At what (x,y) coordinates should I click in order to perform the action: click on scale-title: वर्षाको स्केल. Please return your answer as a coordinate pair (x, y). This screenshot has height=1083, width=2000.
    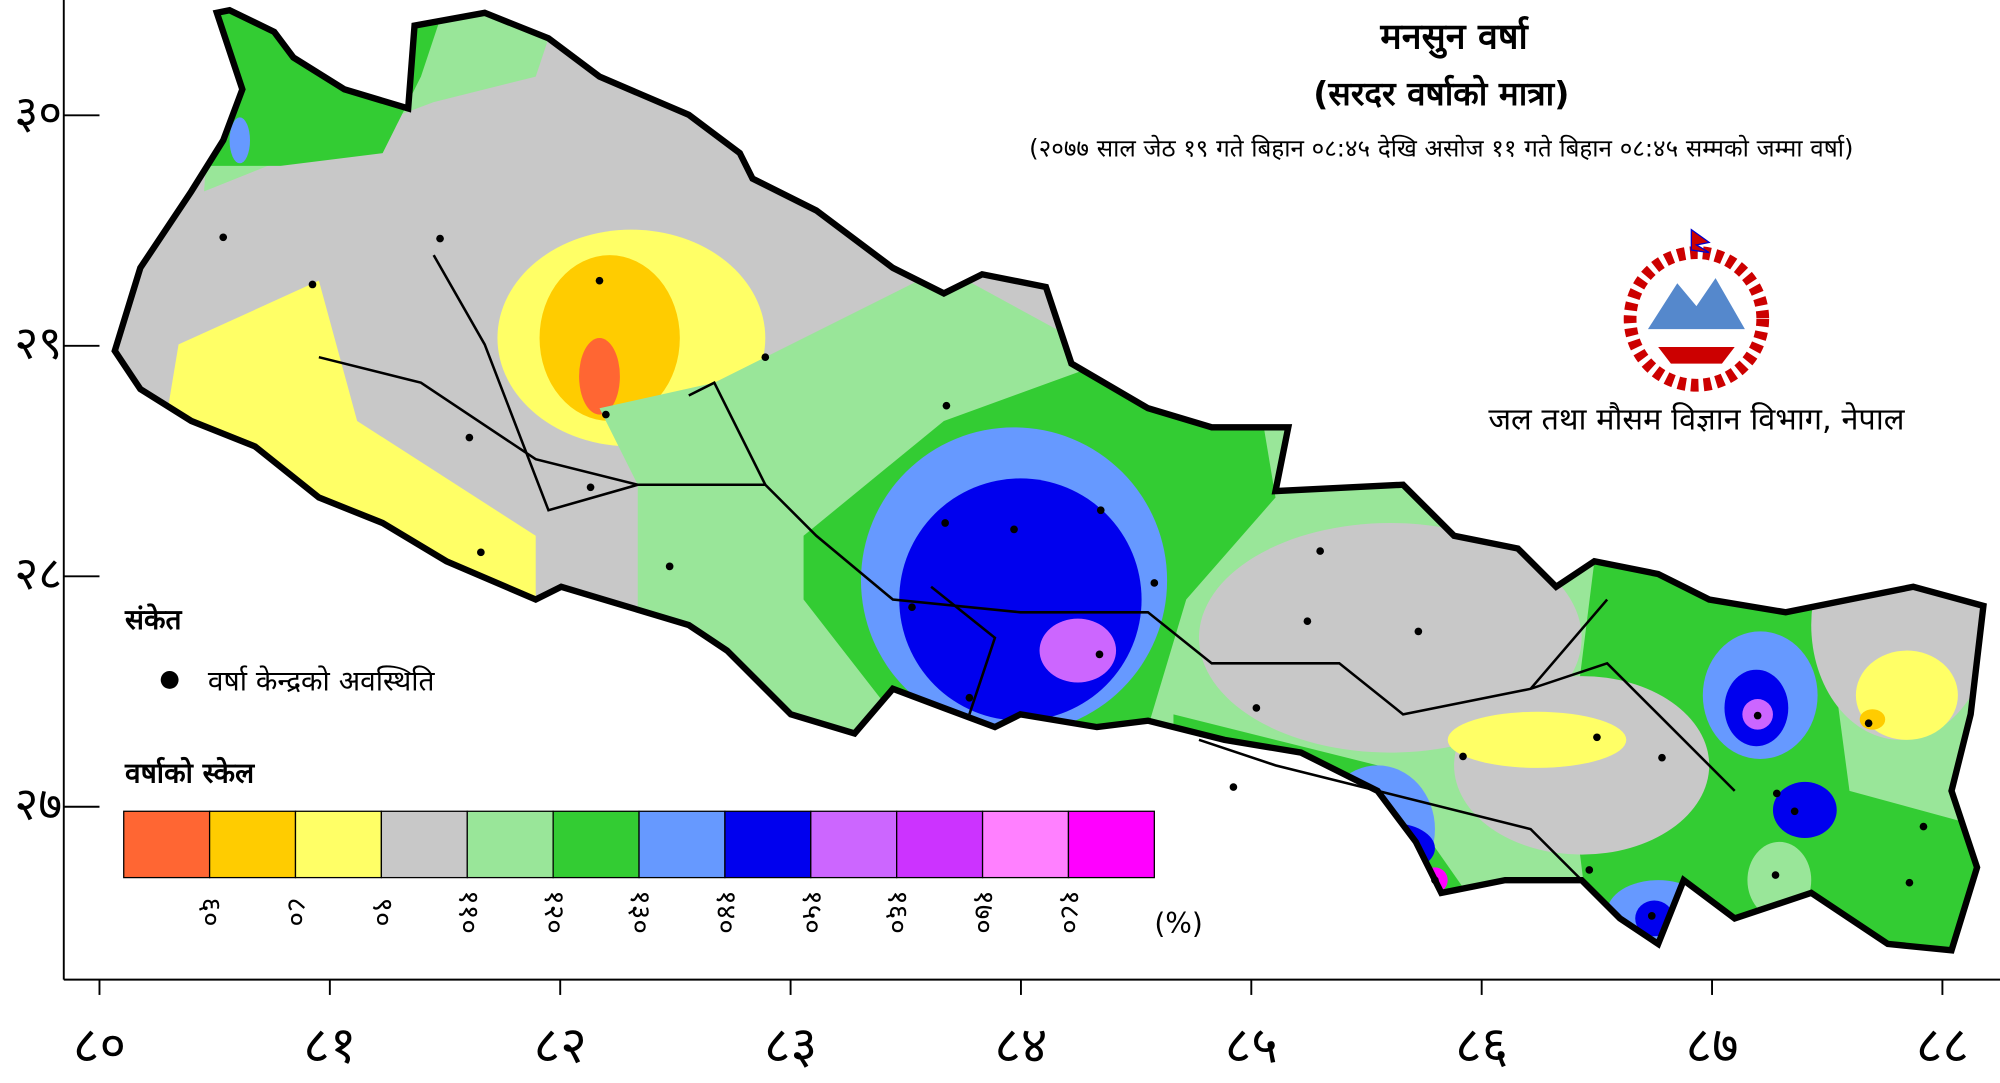
    Looking at the image, I should click on (189, 772).